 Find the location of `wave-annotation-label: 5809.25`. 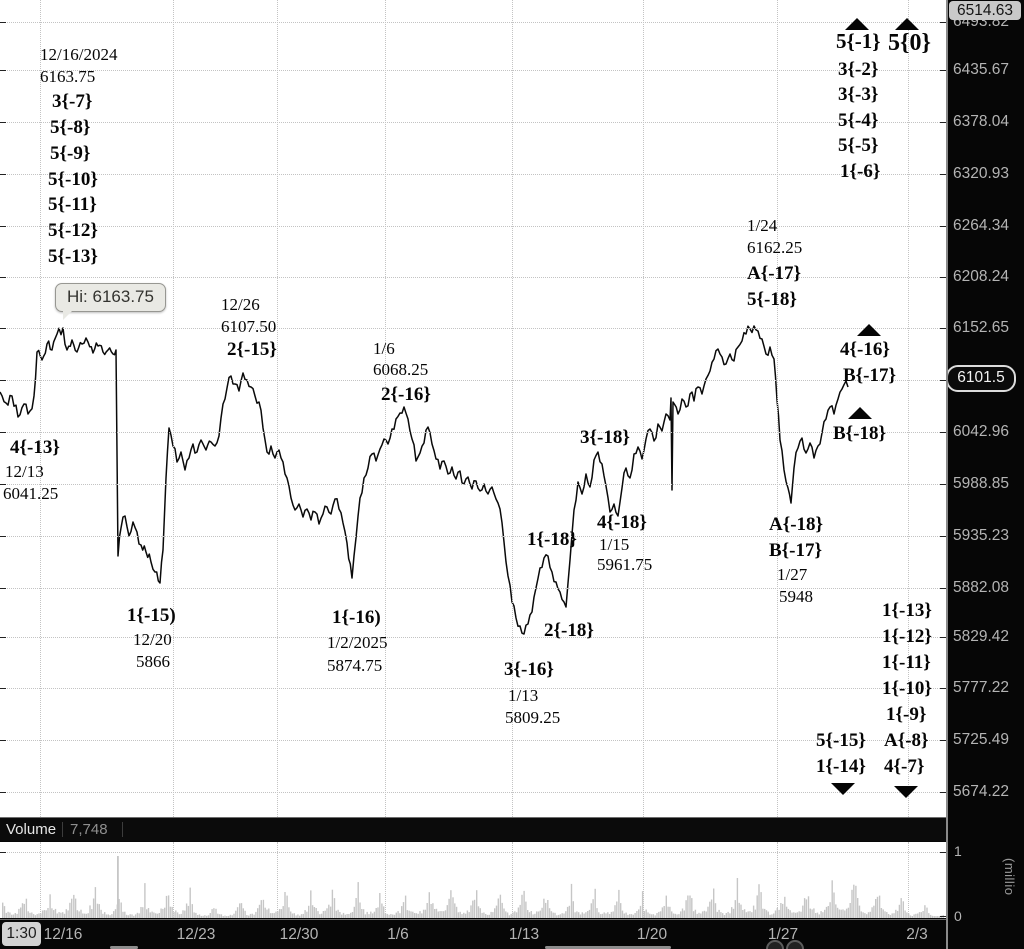

wave-annotation-label: 5809.25 is located at coordinates (533, 717).